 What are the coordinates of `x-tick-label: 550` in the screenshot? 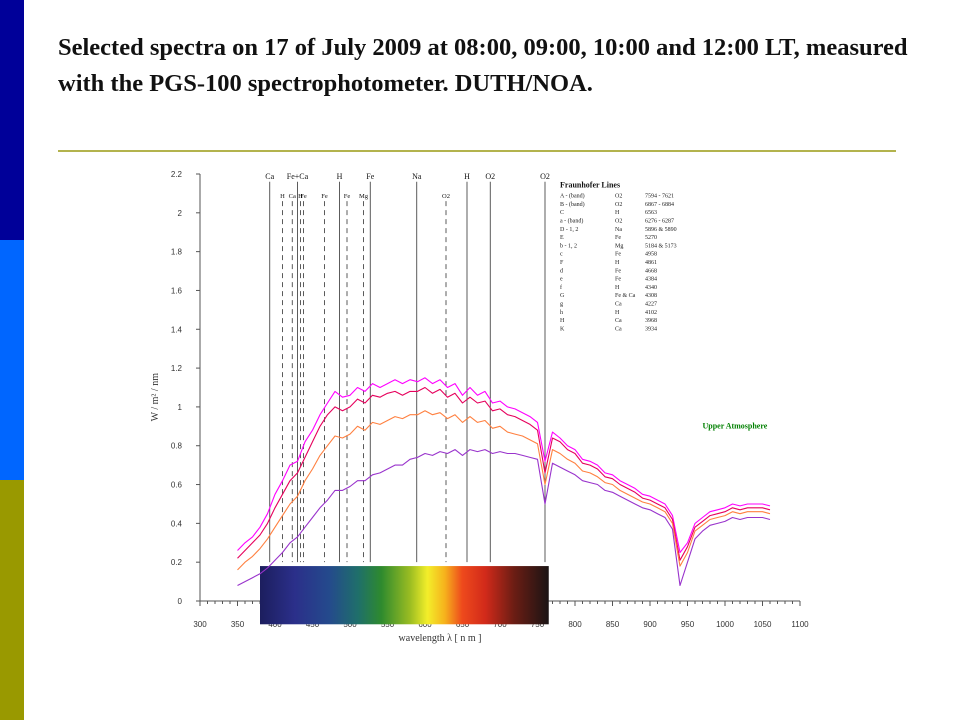 It's located at (388, 624).